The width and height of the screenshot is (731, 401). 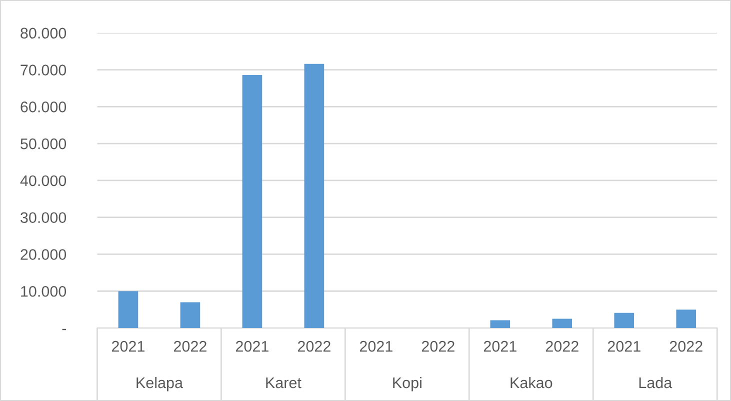 I want to click on y-tick-label: 20.000, so click(x=43, y=254).